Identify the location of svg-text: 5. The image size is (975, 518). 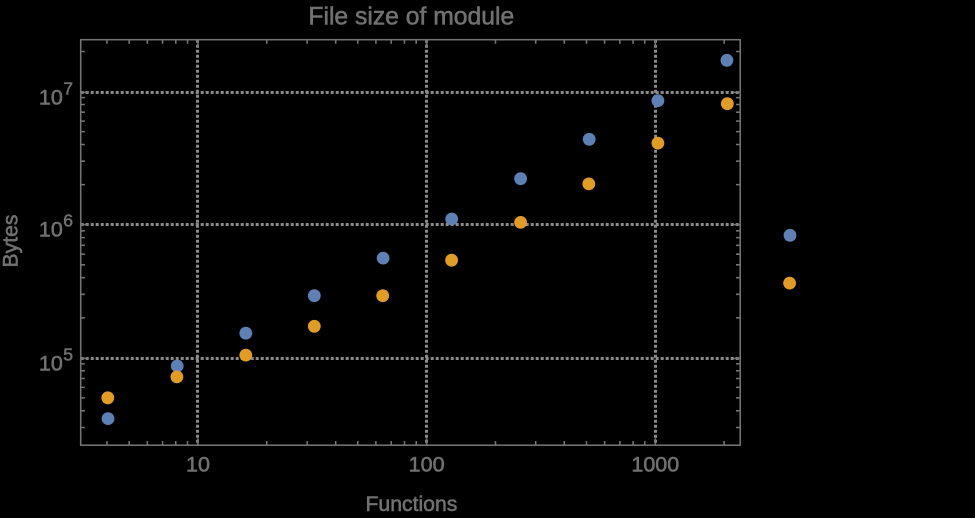
(68, 354).